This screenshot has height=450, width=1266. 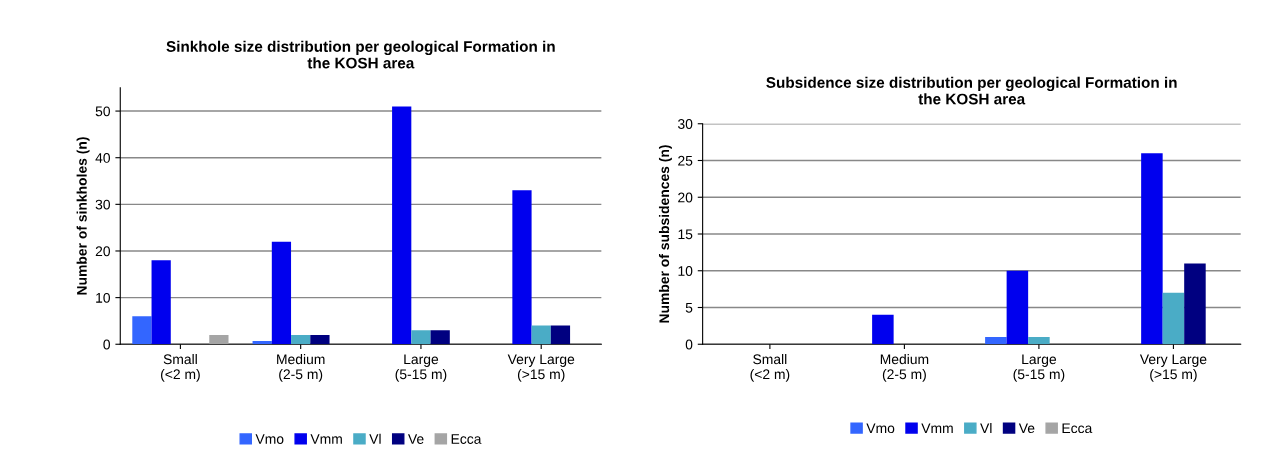 What do you see at coordinates (685, 160) in the screenshot?
I see `y-tick-label: 25` at bounding box center [685, 160].